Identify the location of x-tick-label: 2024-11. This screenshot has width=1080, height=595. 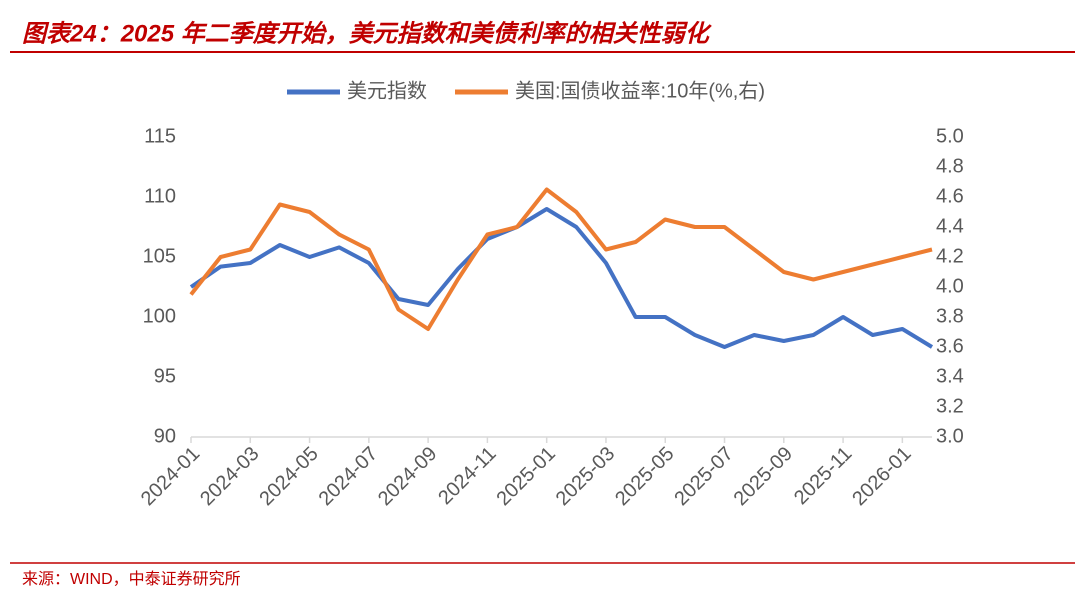
(467, 476).